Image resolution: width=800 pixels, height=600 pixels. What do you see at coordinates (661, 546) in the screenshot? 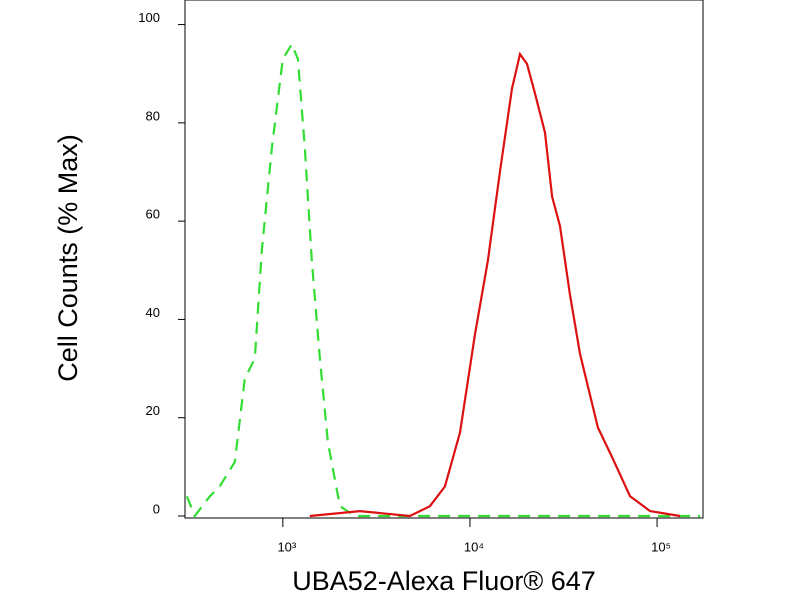
I see `x-tick-label: 10⁵` at bounding box center [661, 546].